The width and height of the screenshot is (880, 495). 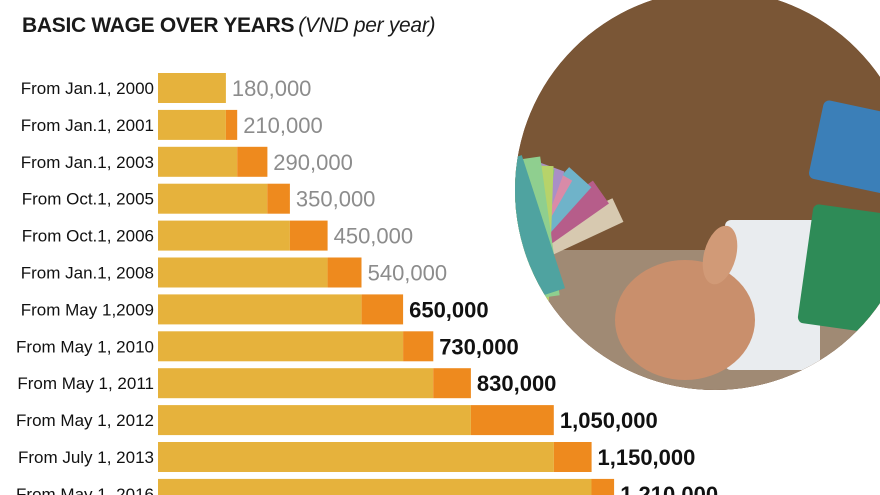 What do you see at coordinates (272, 88) in the screenshot?
I see `value-label: 180,000` at bounding box center [272, 88].